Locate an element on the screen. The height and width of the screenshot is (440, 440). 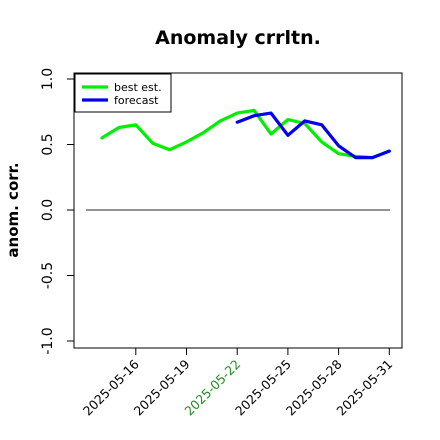
series-lines is located at coordinates (245, 134).